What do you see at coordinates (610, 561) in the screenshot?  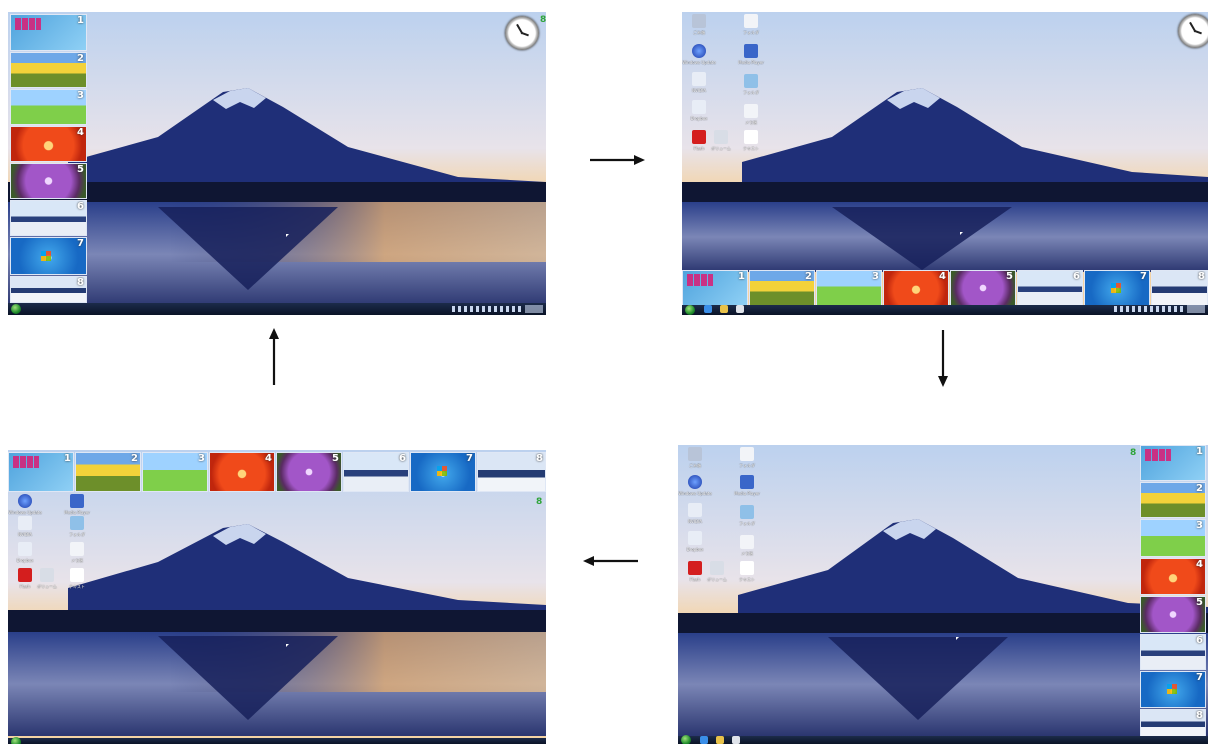 I see `left-arrow-icon` at bounding box center [610, 561].